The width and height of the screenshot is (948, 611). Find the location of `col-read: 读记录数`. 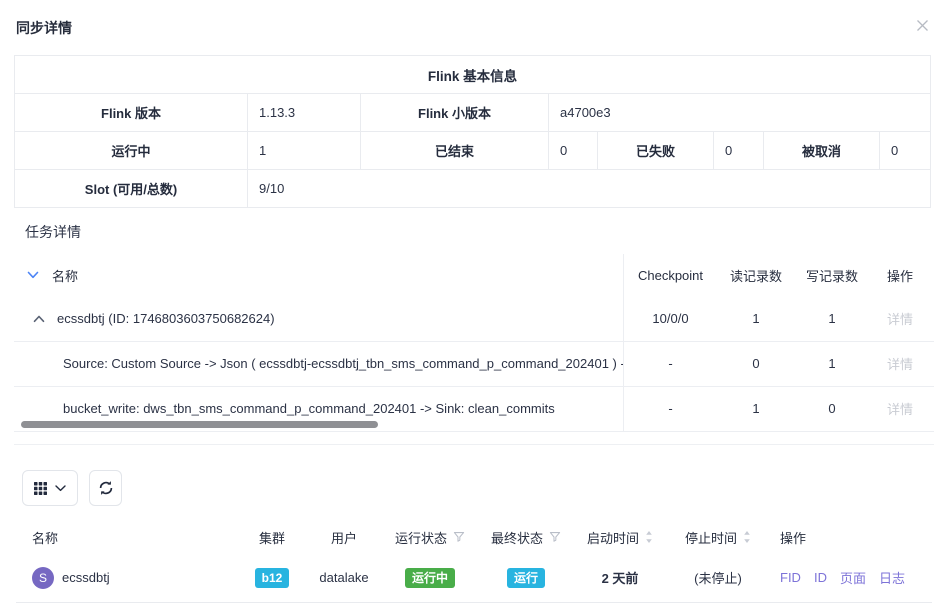

col-read: 读记录数 is located at coordinates (755, 276).